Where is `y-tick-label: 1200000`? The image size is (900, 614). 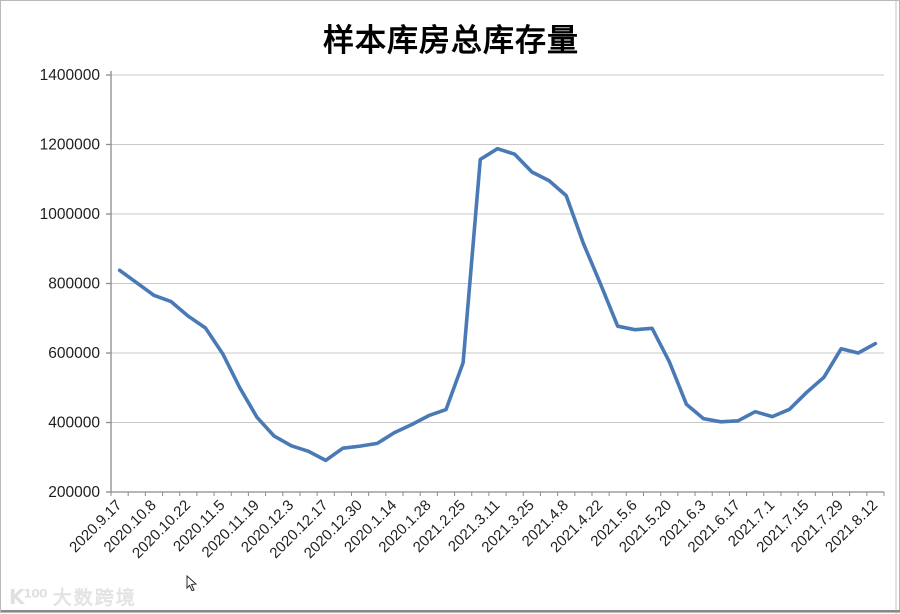 y-tick-label: 1200000 is located at coordinates (70, 145).